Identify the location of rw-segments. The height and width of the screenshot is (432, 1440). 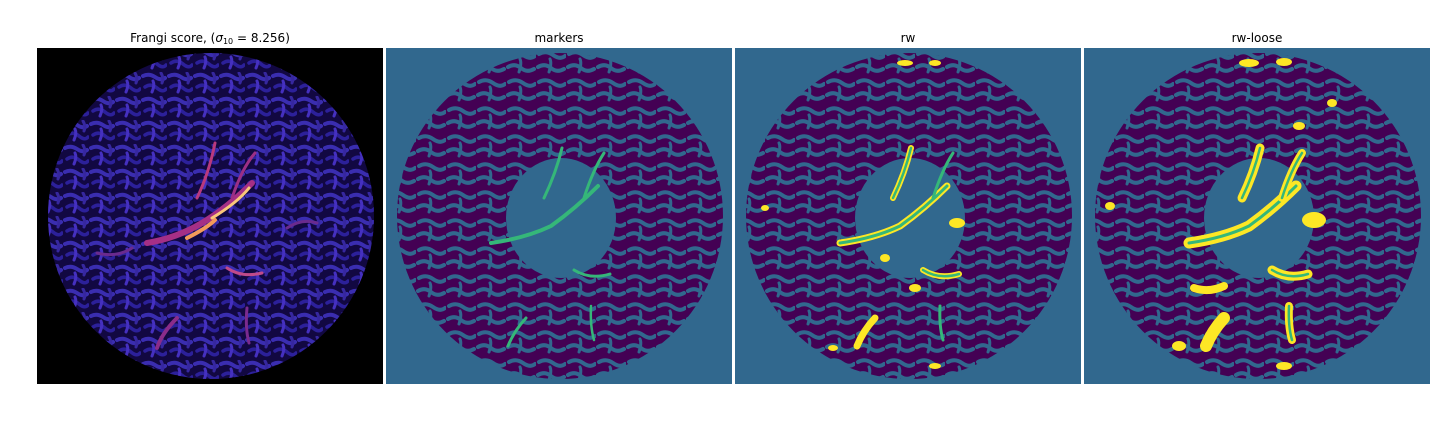
(899, 247).